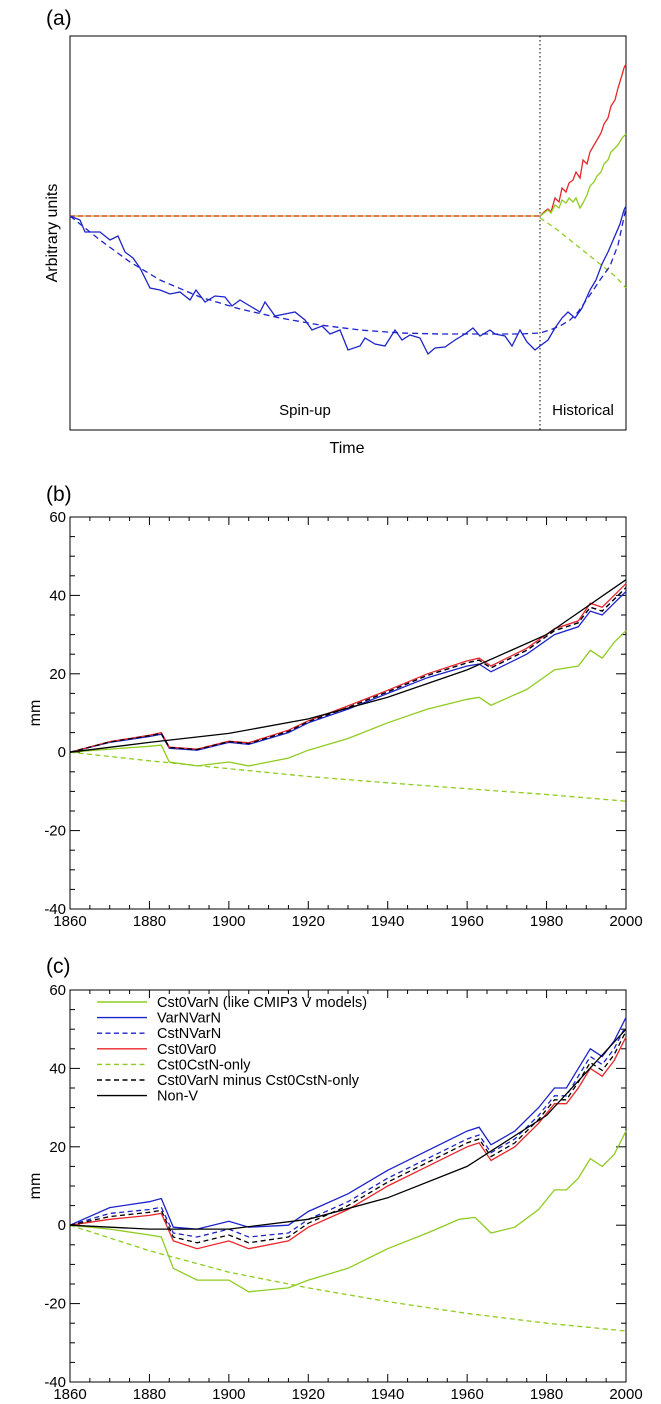 This screenshot has width=661, height=1404. I want to click on panel-a-xlabel: Time, so click(347, 448).